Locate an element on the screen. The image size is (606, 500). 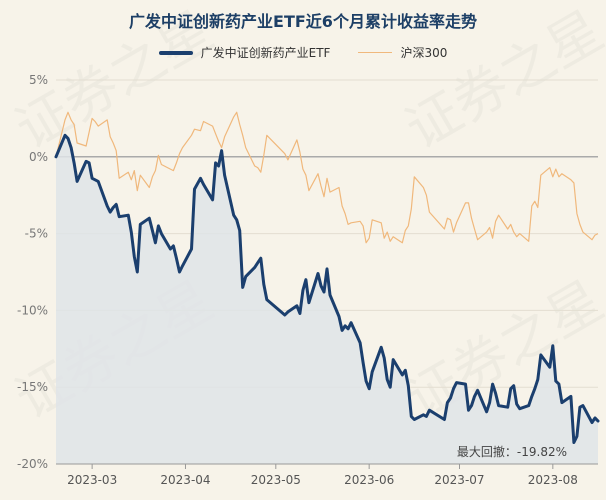
legend: 广发中证创新药产业ETF 沪深300 is located at coordinates (303, 52).